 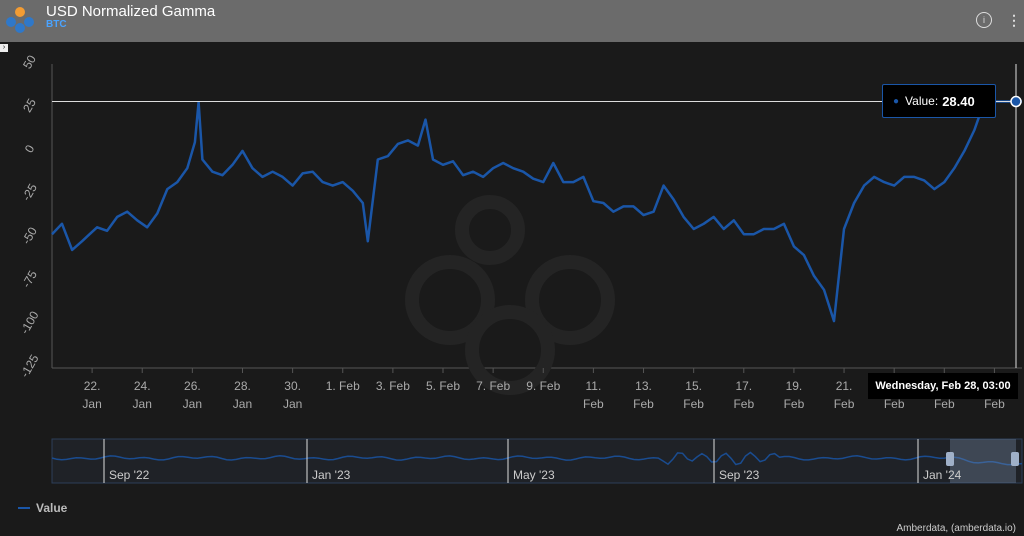 What do you see at coordinates (131, 11) in the screenshot?
I see `chart-title: USD Normalized Gamma` at bounding box center [131, 11].